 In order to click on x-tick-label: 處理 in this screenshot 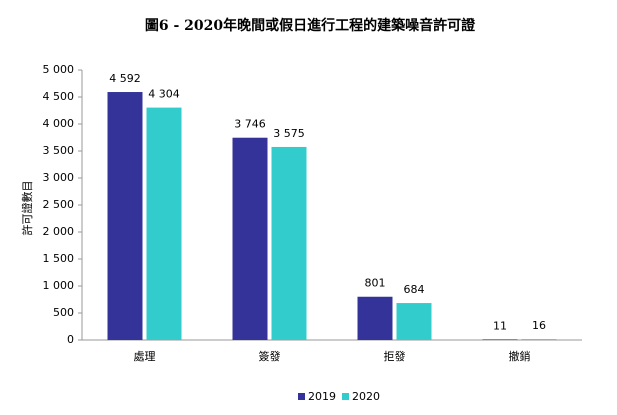, I will do `click(145, 356)`.